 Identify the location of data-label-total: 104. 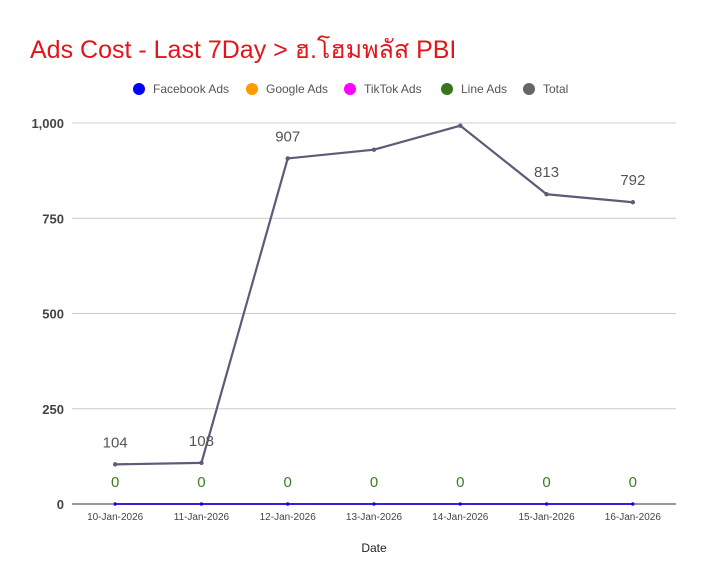
(115, 442).